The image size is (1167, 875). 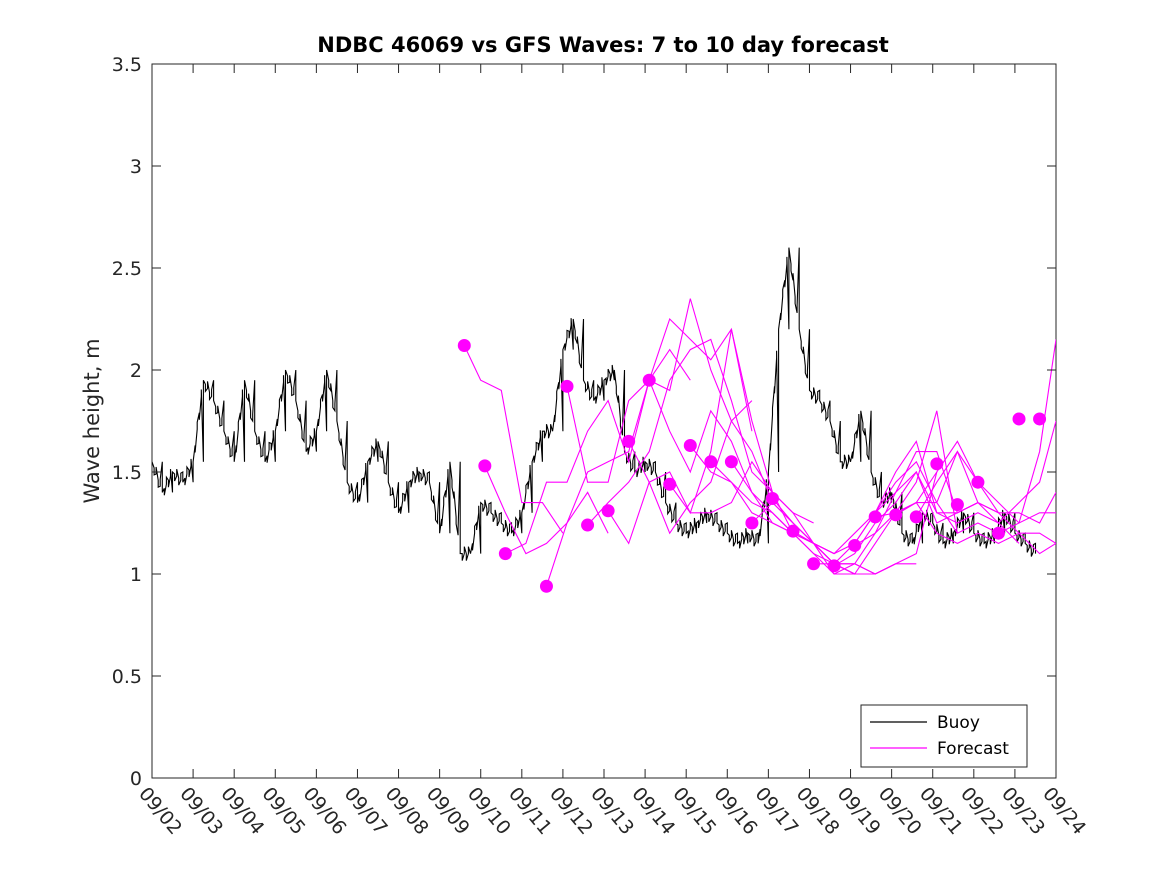 I want to click on y-tick-label: 0.5, so click(x=127, y=677).